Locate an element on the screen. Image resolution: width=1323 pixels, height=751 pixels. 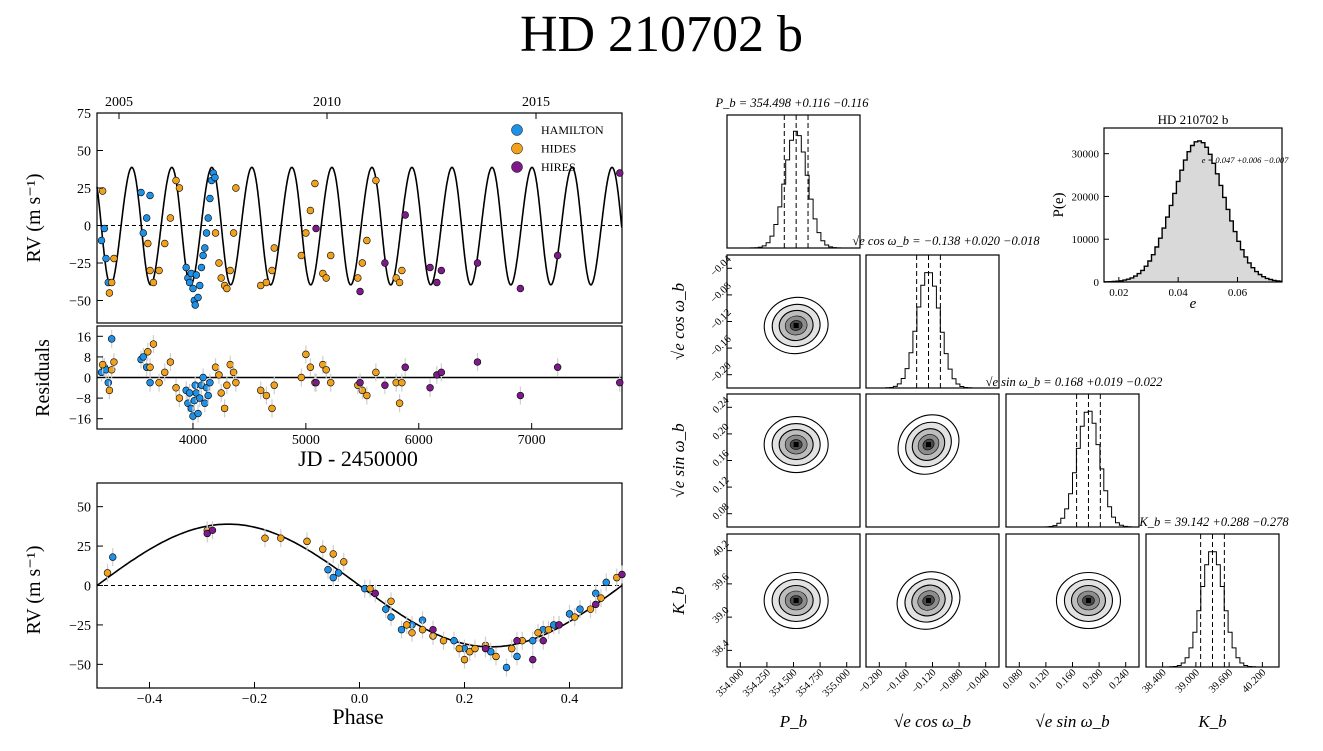
rv-time-frame is located at coordinates (359, 218).